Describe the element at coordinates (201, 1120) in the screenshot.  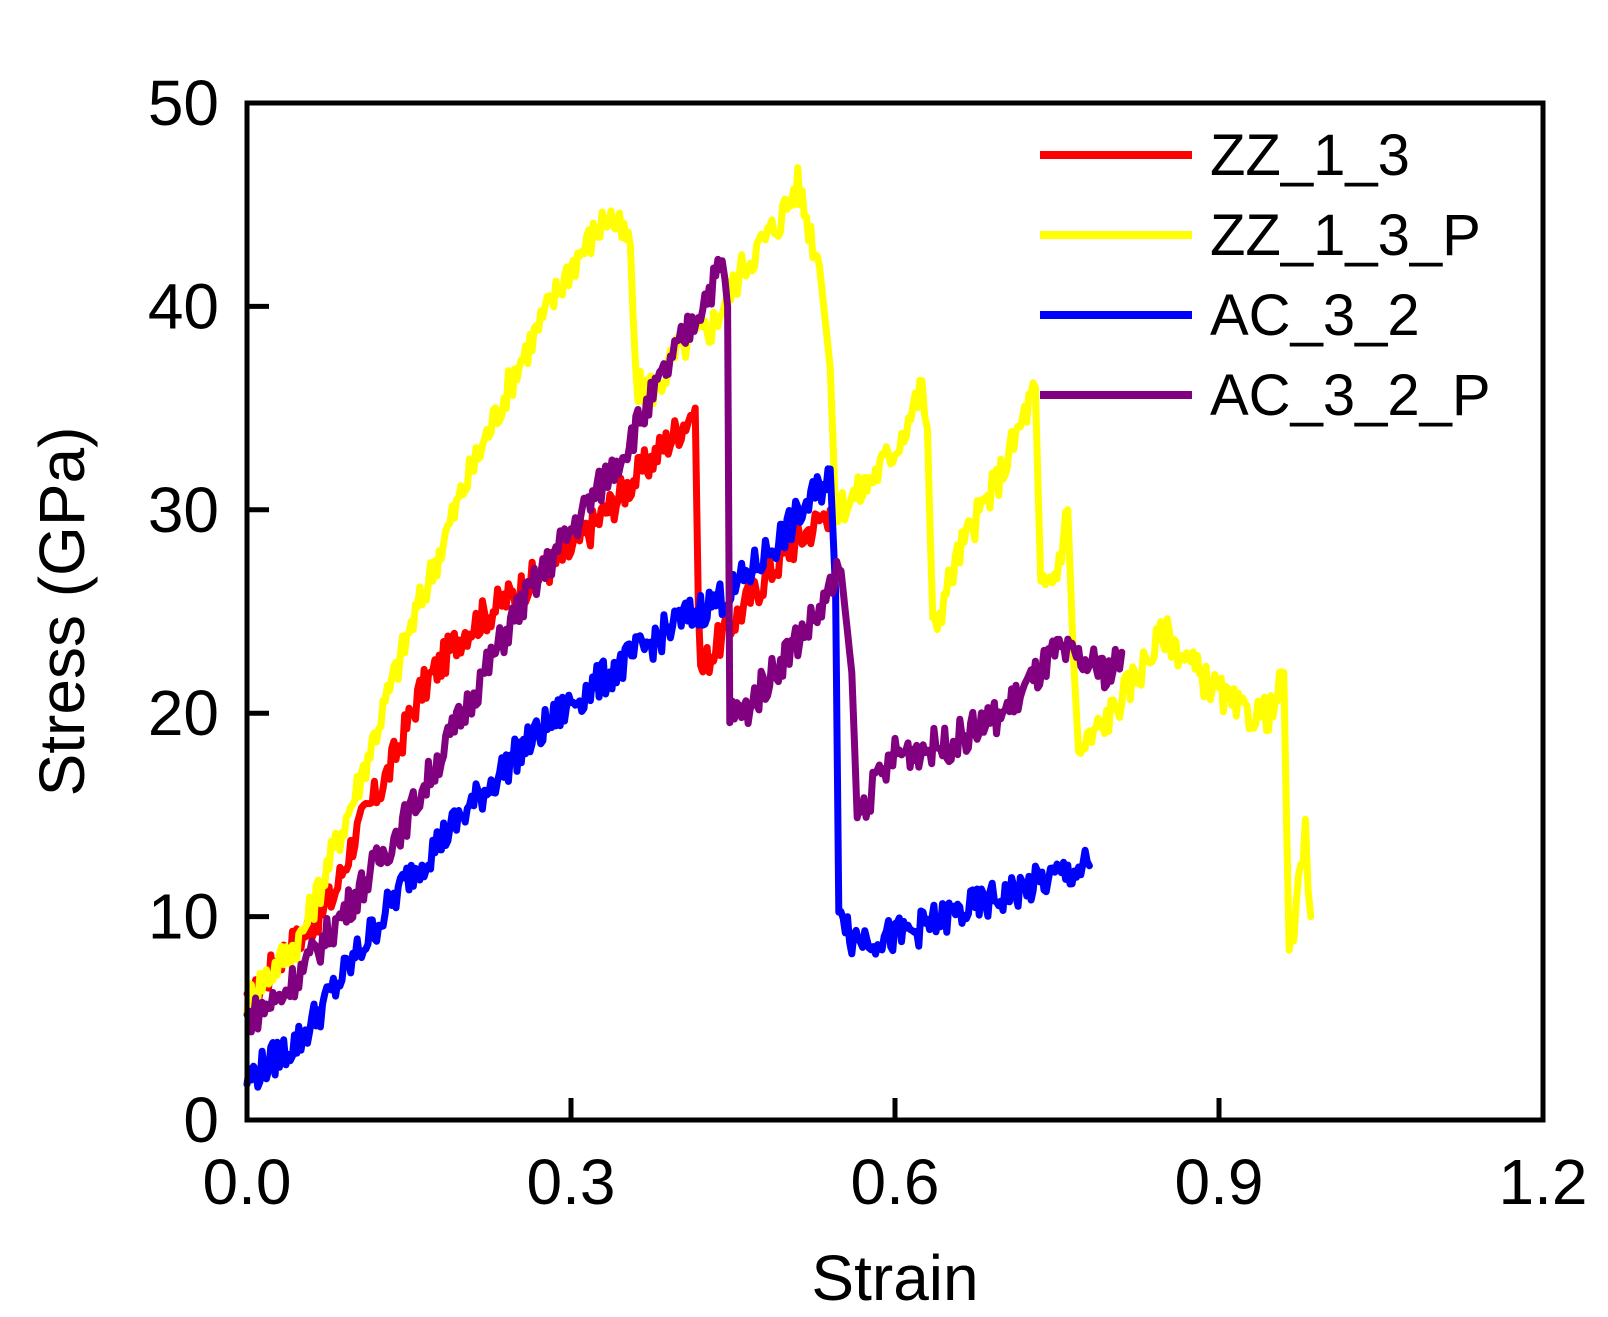
I see `y-tick-label: 0` at that location.